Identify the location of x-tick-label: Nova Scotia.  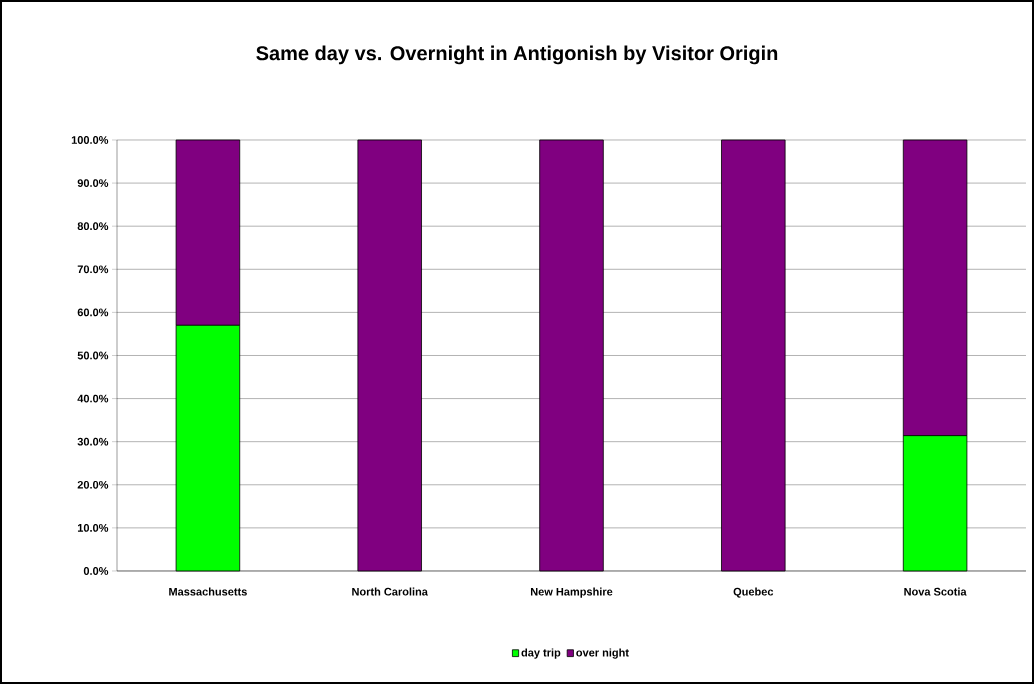
(935, 591).